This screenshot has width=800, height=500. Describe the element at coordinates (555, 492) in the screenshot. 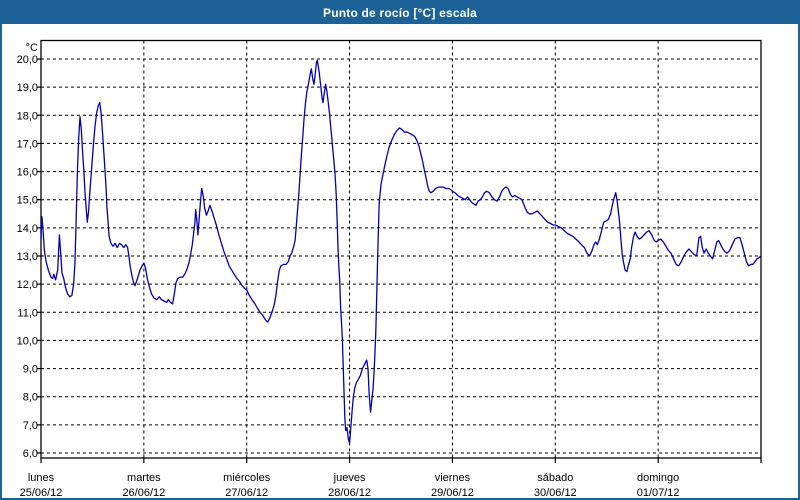

I see `day-date-label: 30/06/12` at that location.